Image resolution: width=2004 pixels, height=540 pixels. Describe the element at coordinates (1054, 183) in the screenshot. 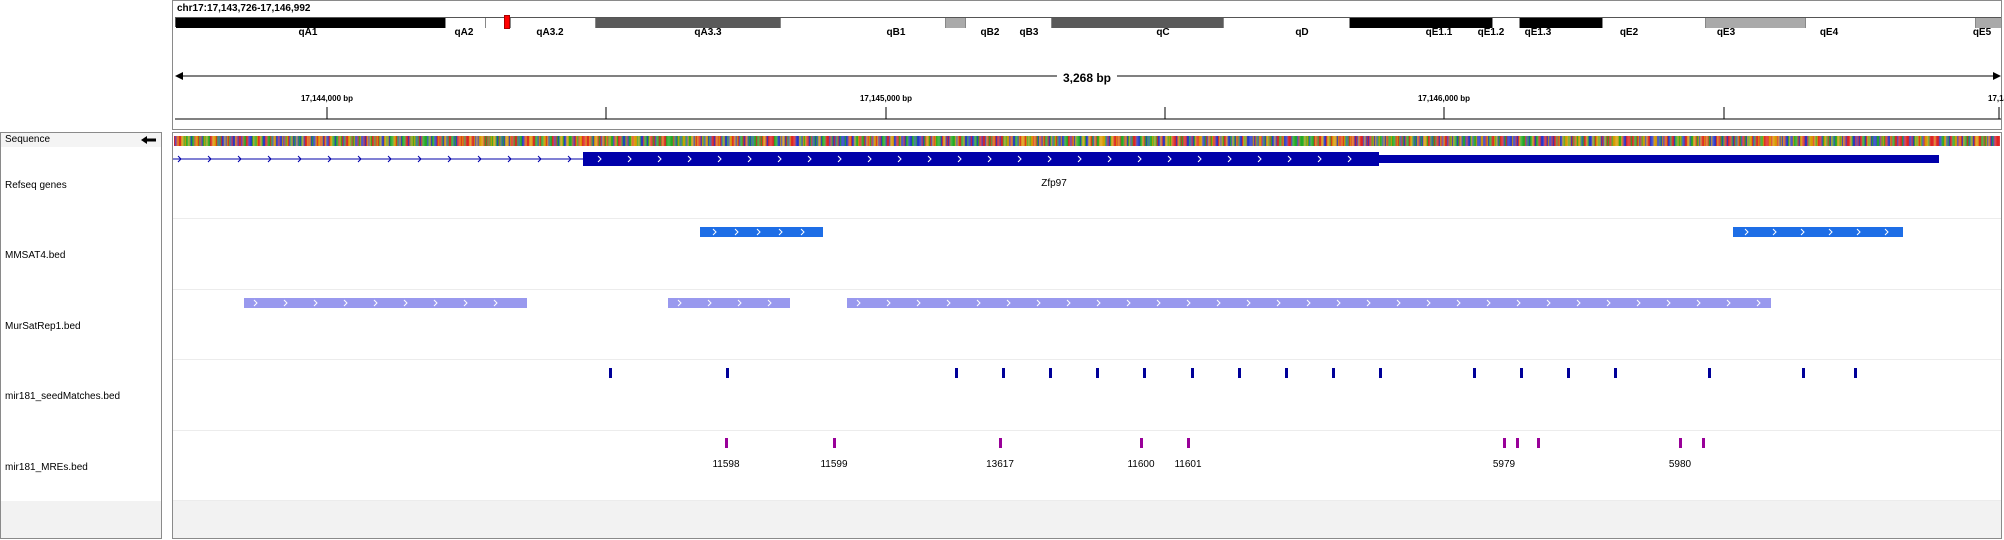

I see `gene-name-label: Zfp97` at that location.